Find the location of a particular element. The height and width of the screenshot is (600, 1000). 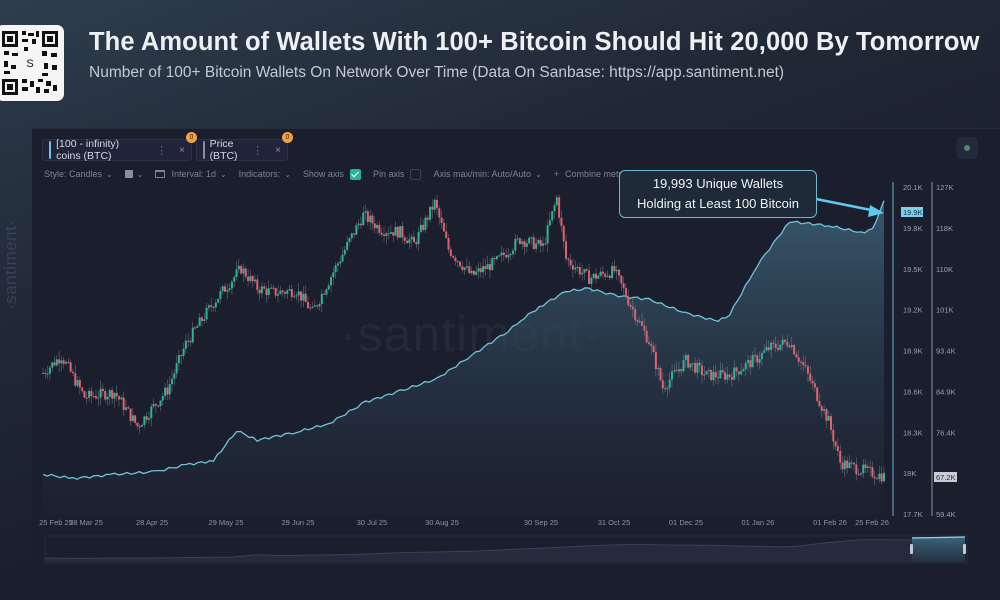

combine-metrics-button: + Combine metrics is located at coordinates (593, 174).